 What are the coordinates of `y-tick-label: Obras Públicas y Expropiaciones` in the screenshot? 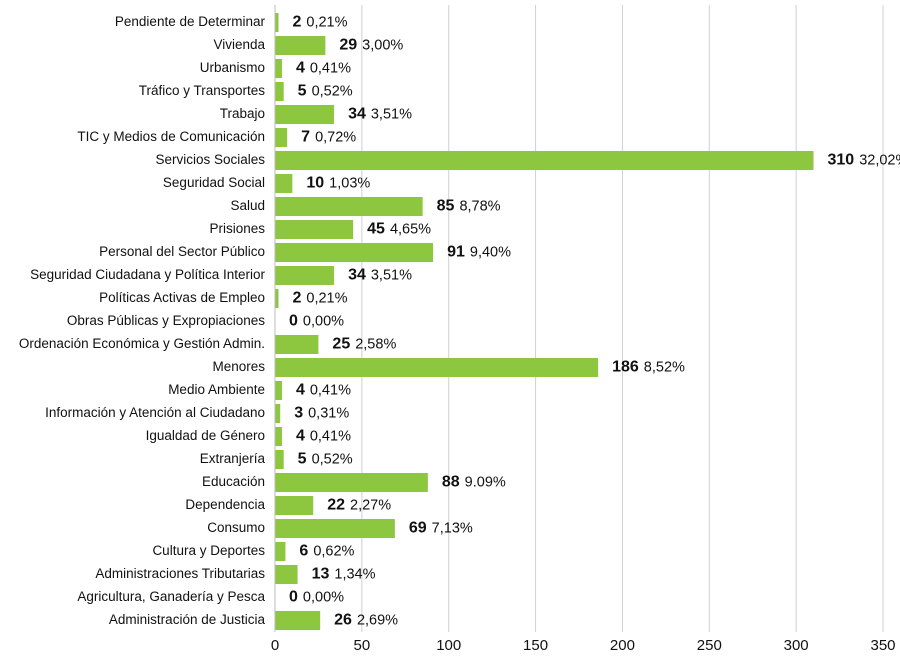 It's located at (166, 320).